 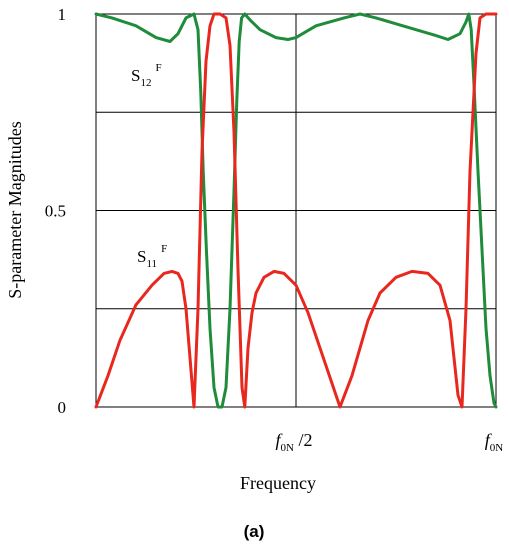 I want to click on caption: (a), so click(x=254, y=531).